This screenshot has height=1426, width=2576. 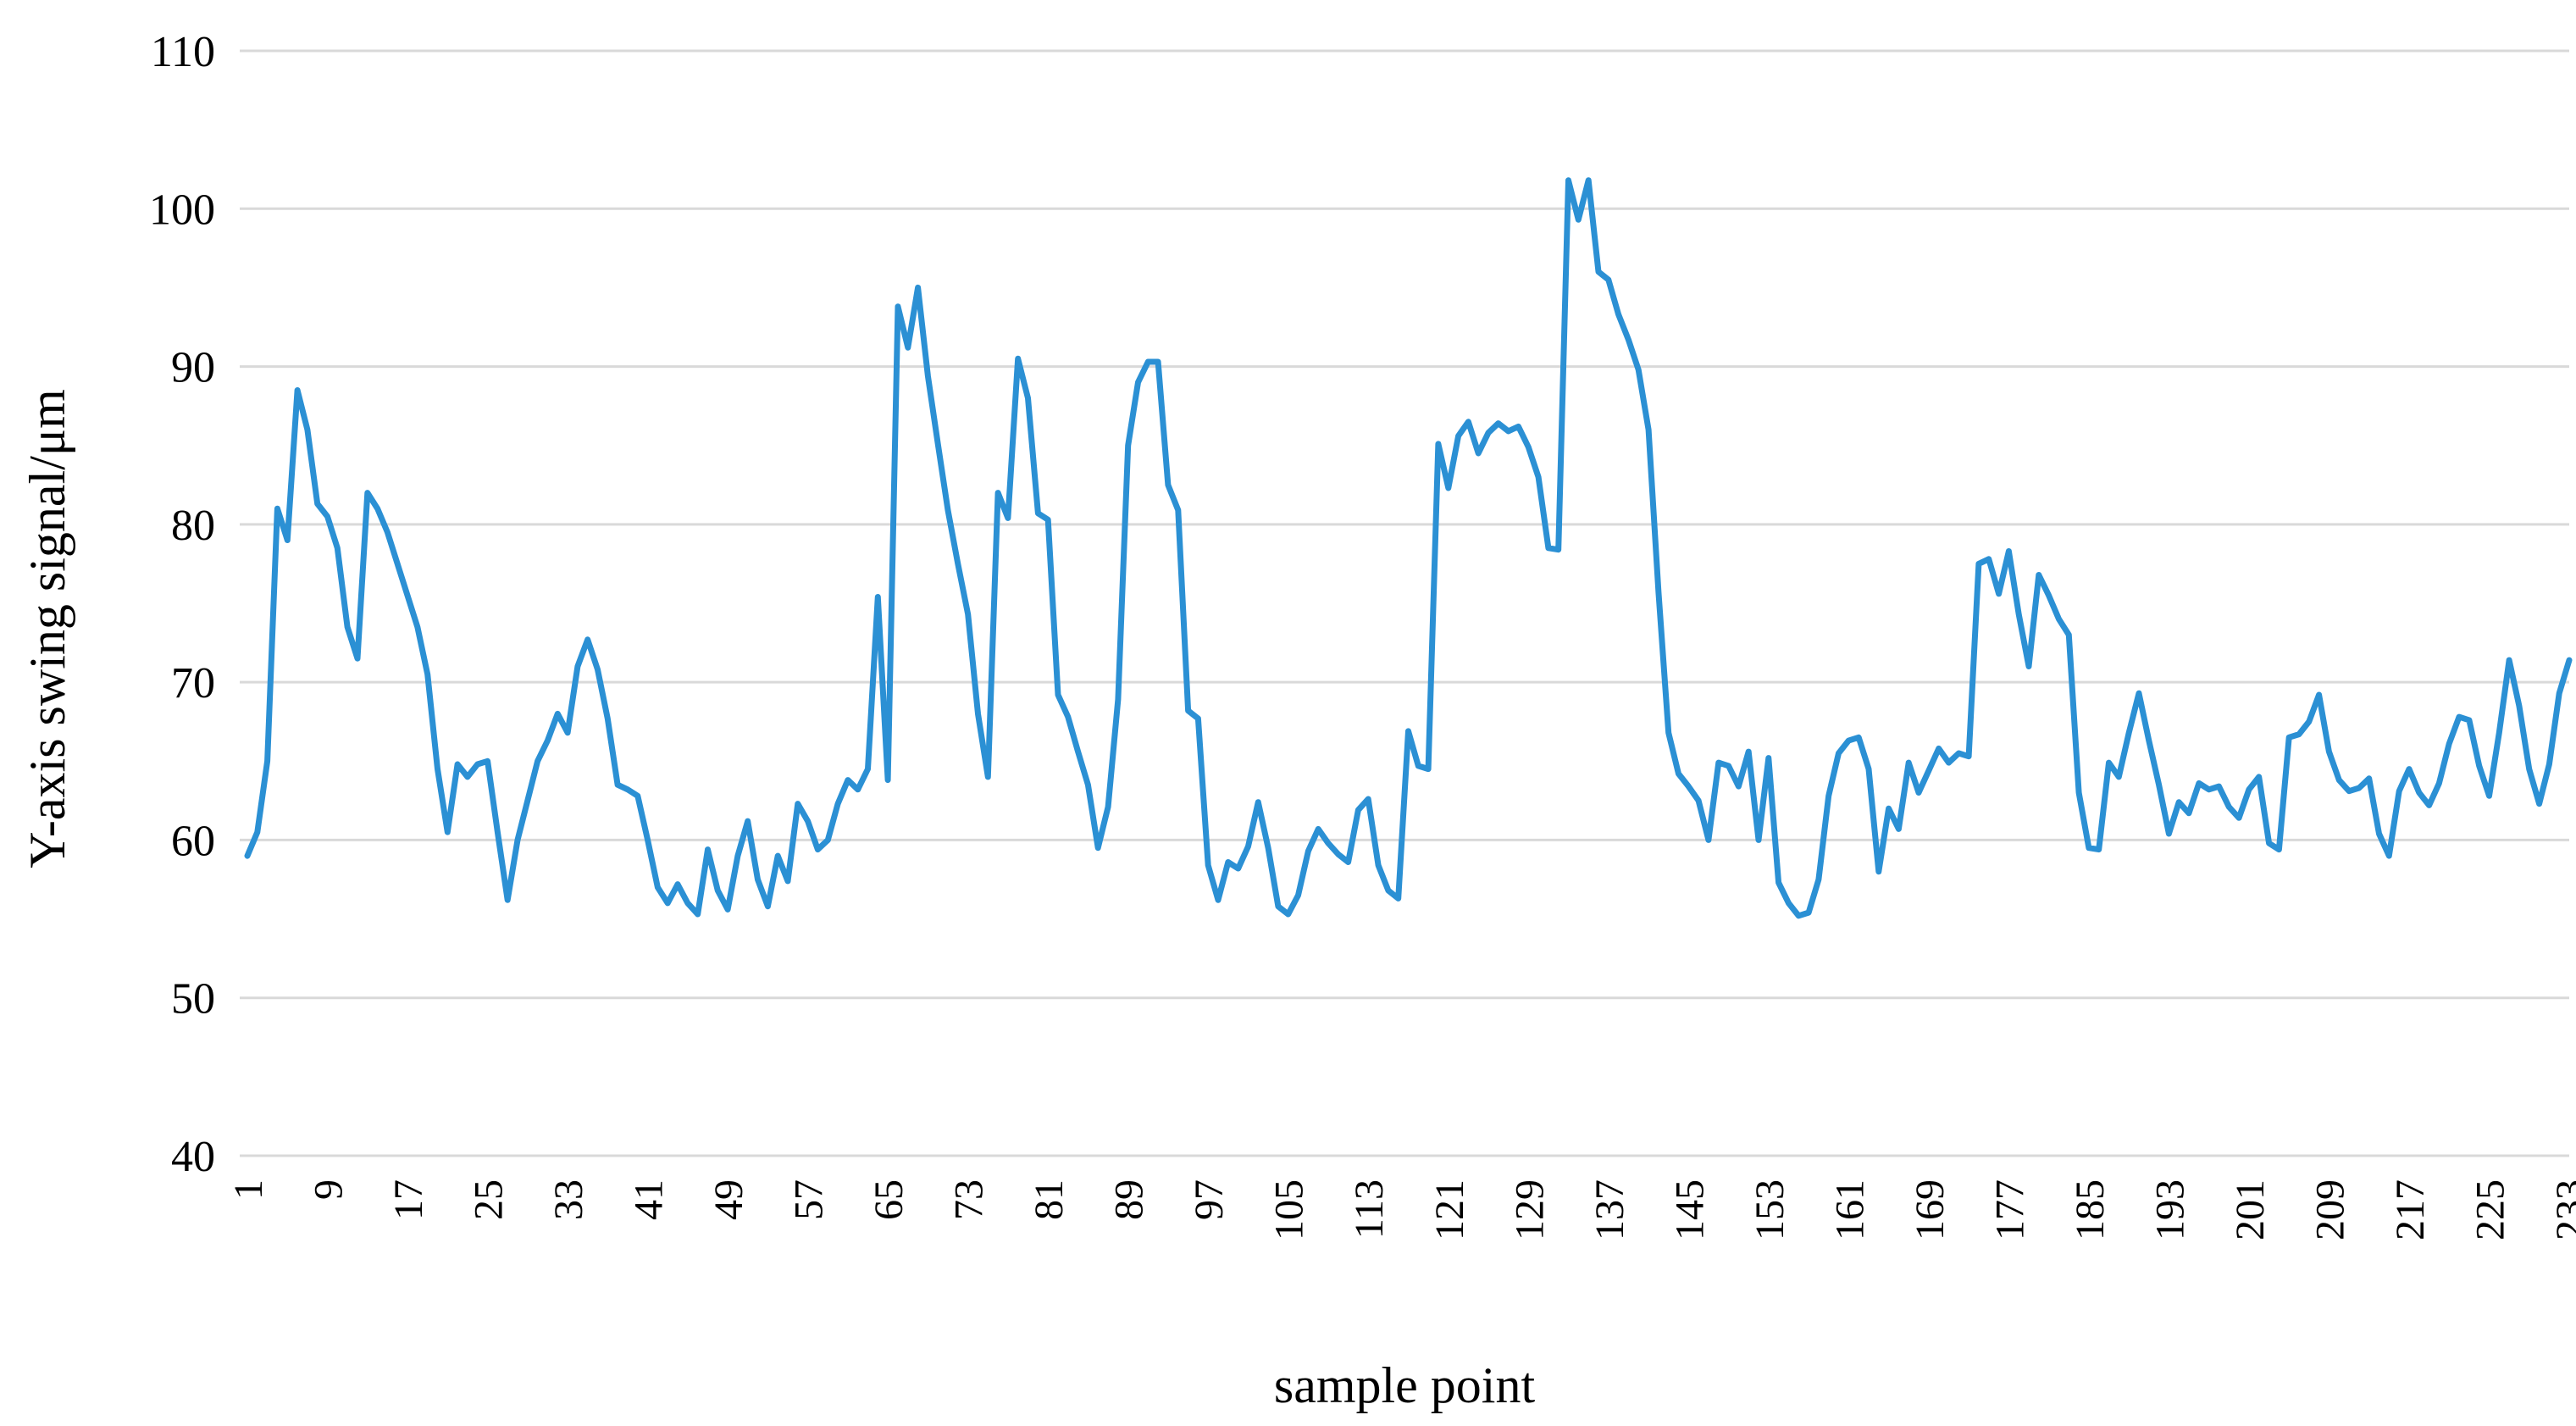 I want to click on y-tick-label: 70, so click(x=193, y=683).